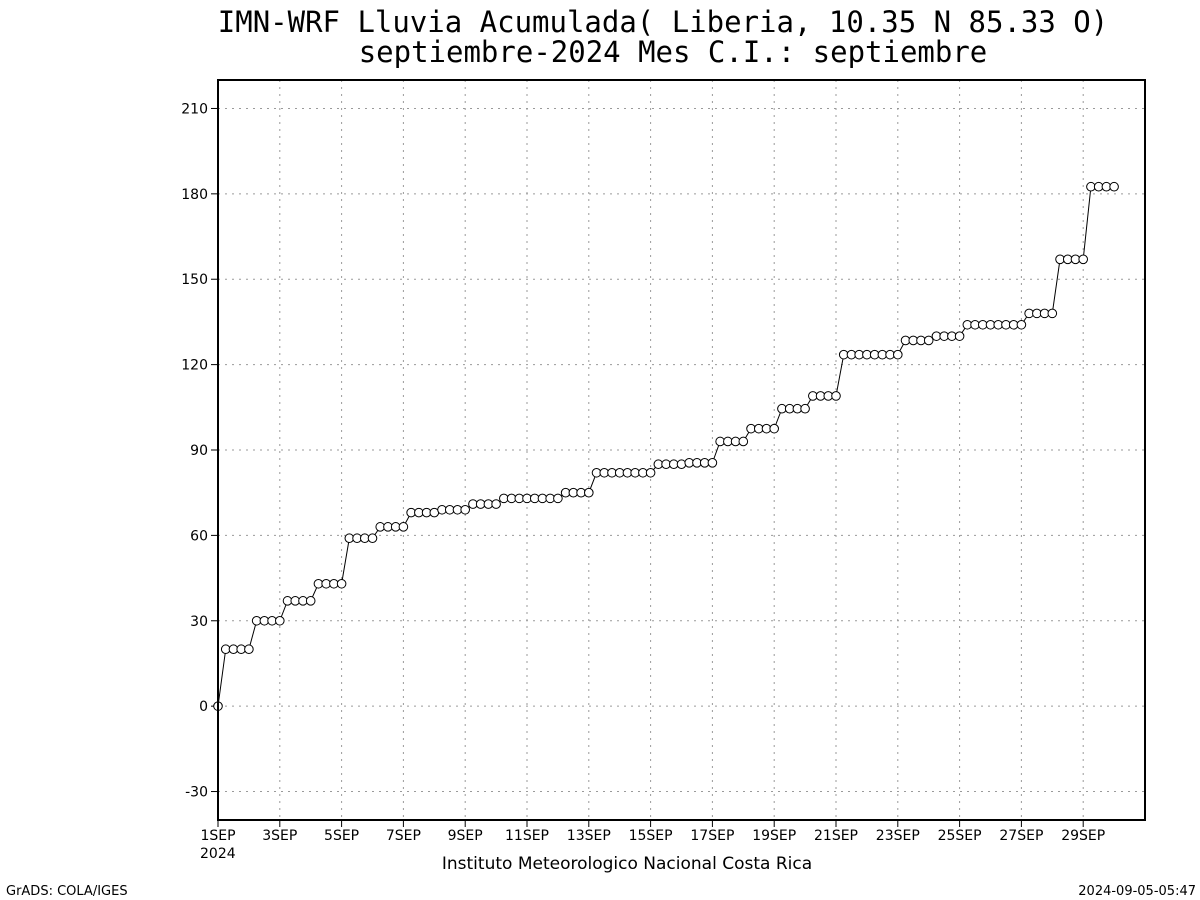  Describe the element at coordinates (1083, 836) in the screenshot. I see `x-tick-label: 29SEP` at that location.